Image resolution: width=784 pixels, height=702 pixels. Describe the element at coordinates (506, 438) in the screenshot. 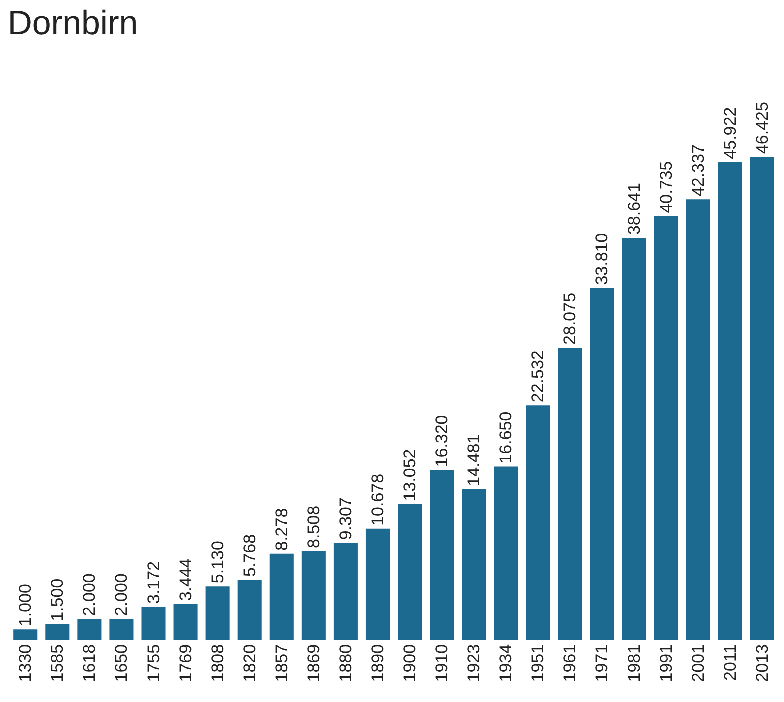

I see `data-label: 16.650` at that location.